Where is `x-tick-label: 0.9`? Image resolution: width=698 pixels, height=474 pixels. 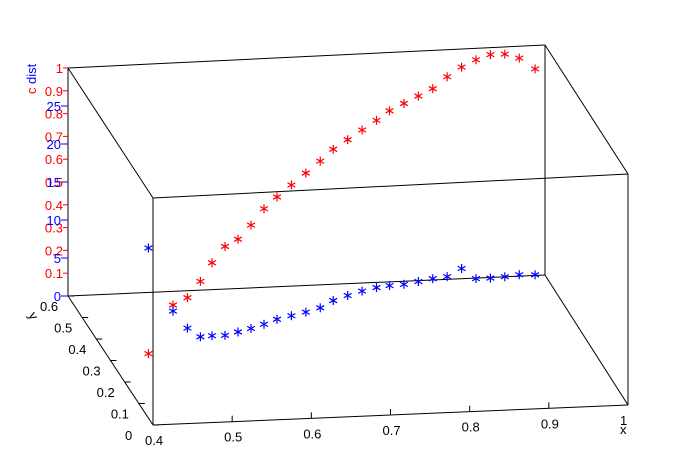
x-tick-label: 0.9 is located at coordinates (550, 423).